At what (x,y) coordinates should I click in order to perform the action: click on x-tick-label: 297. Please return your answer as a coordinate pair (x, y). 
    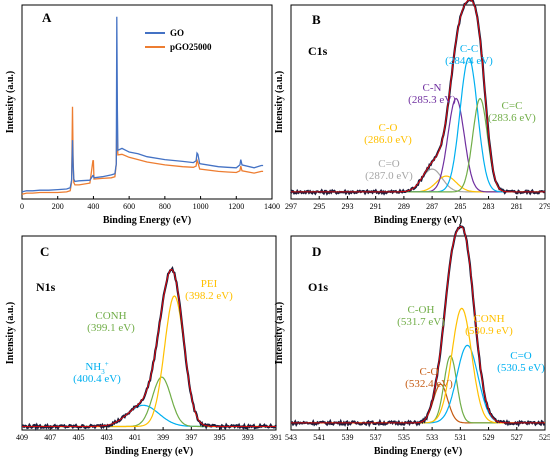
    Looking at the image, I should click on (291, 206).